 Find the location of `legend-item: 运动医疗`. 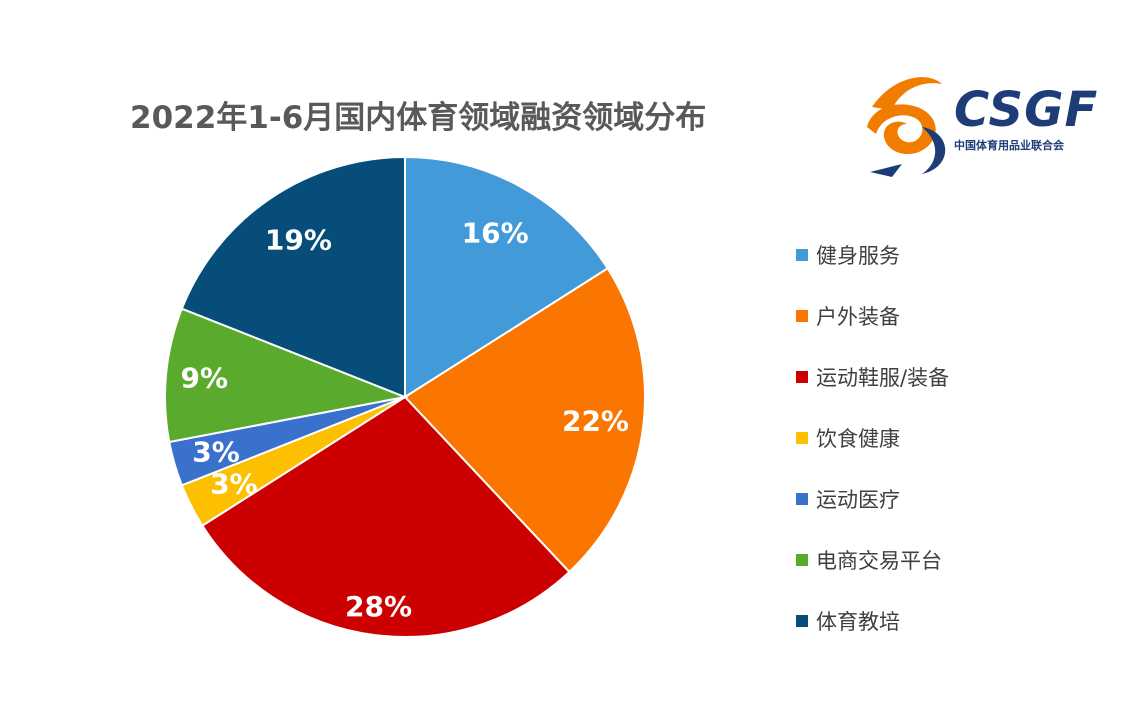

legend-item: 运动医疗 is located at coordinates (872, 498).